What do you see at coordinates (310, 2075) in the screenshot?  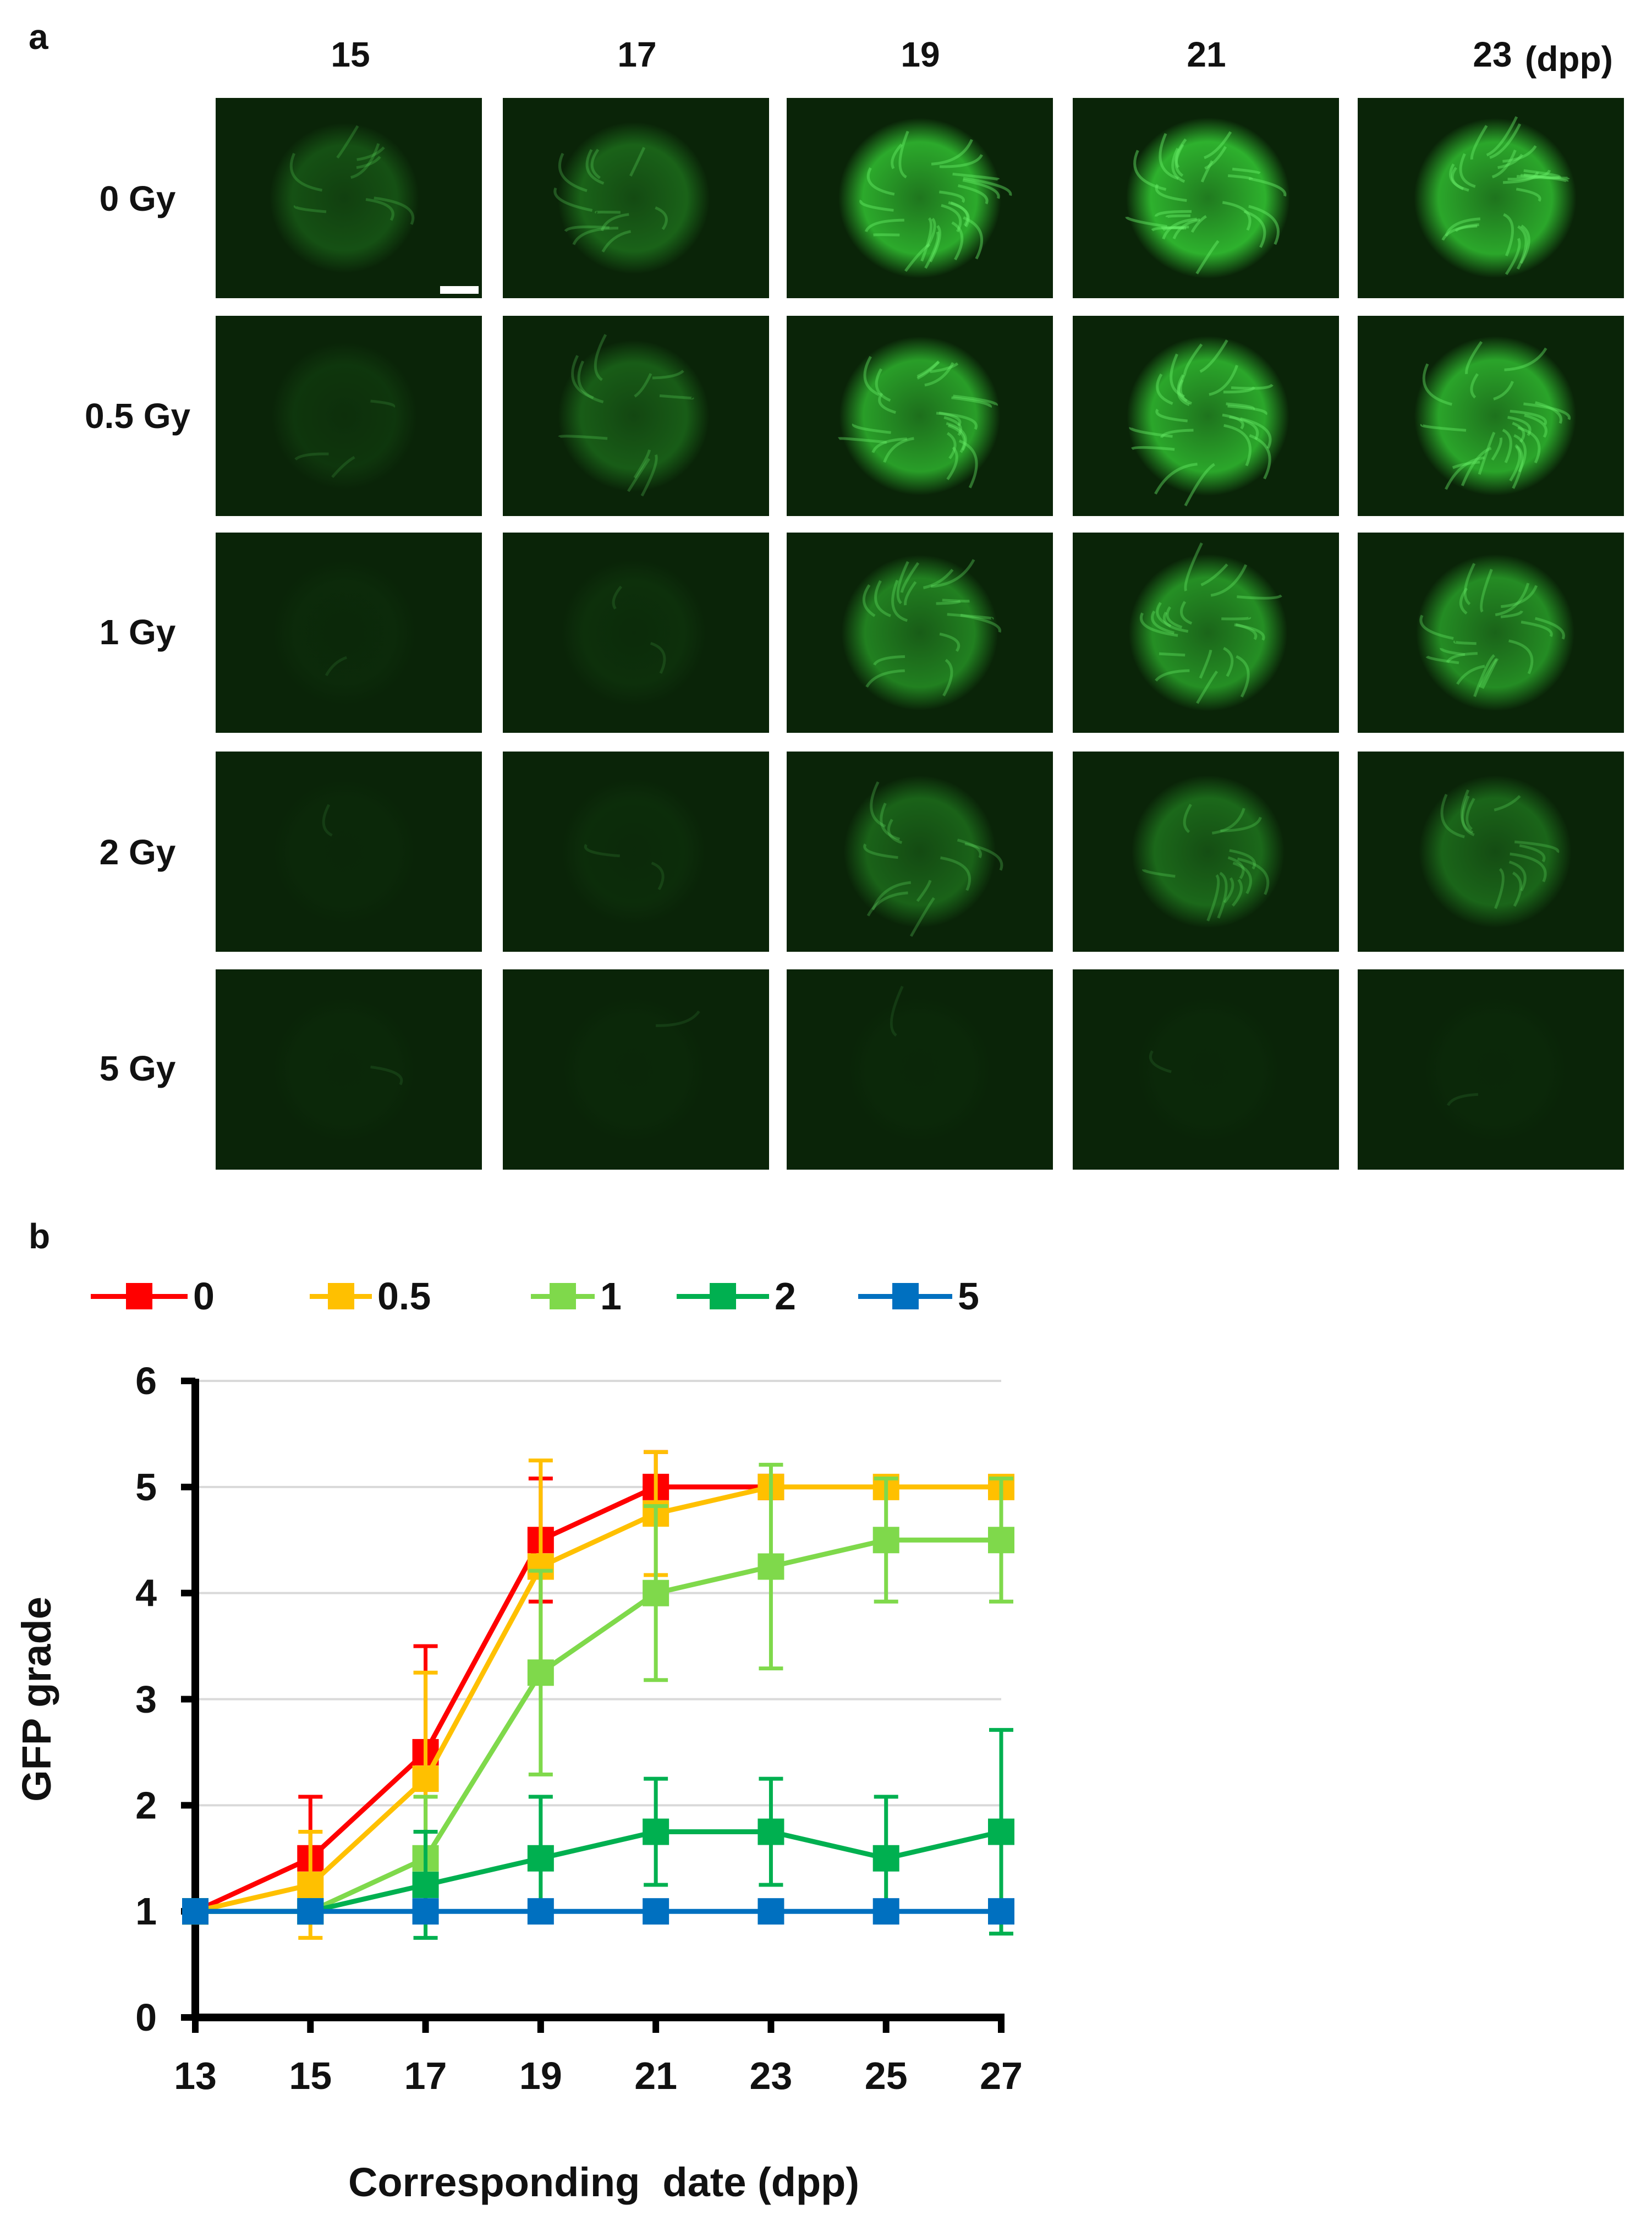 I see `x-tick-label: 15` at bounding box center [310, 2075].